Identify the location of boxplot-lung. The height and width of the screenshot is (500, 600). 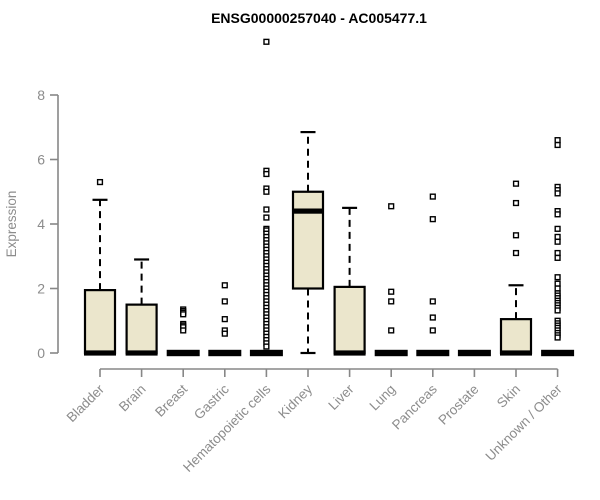
(391, 280).